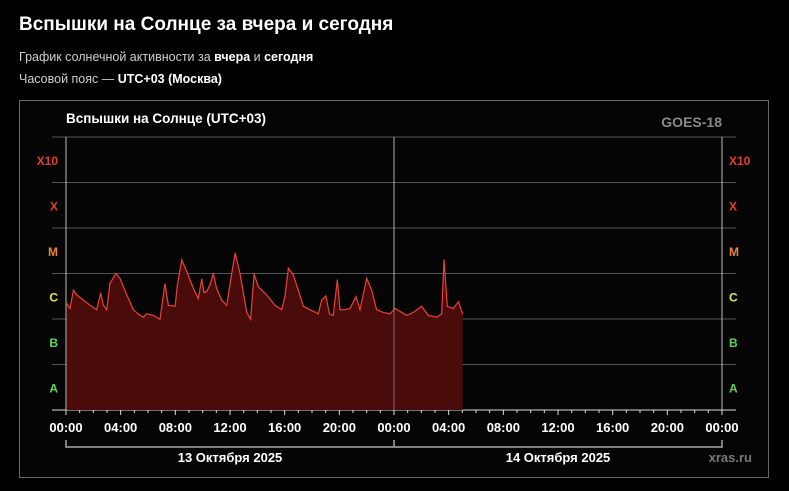  I want to click on class-label-left: C, so click(53, 297).